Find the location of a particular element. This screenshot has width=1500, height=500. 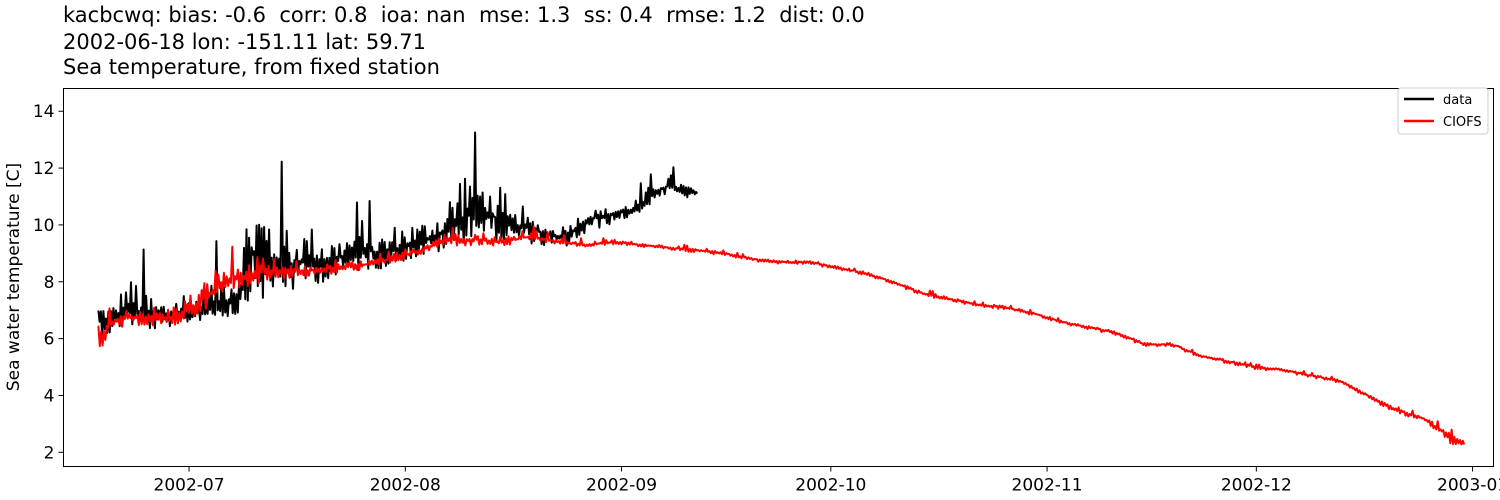

y-tick-label: 12 is located at coordinates (44, 169).